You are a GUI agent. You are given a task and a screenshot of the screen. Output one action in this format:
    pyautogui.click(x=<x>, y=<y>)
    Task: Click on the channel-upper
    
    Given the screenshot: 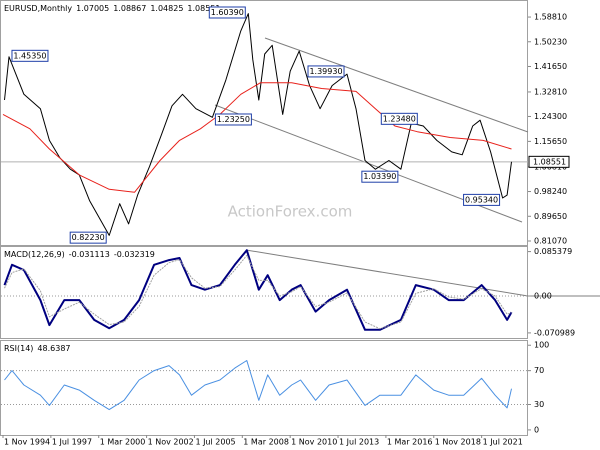 What is the action you would take?
    pyautogui.click(x=396, y=85)
    